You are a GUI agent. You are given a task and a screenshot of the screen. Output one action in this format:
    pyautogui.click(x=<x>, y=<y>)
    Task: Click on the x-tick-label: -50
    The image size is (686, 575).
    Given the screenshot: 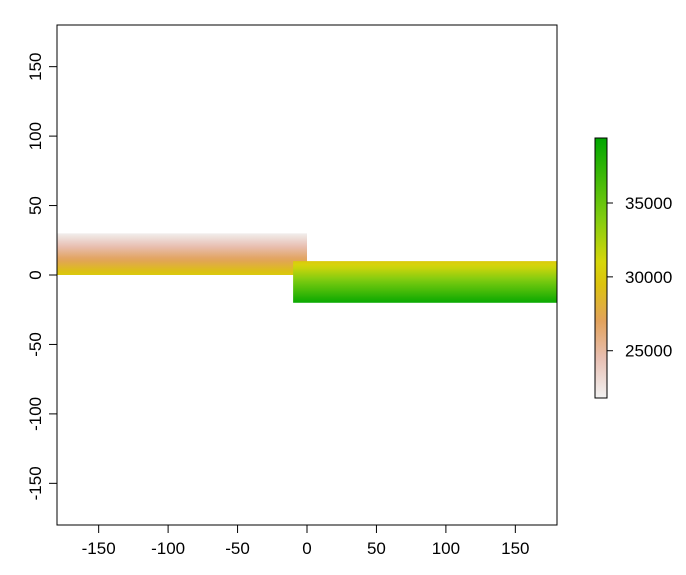 What is the action you would take?
    pyautogui.click(x=237, y=548)
    